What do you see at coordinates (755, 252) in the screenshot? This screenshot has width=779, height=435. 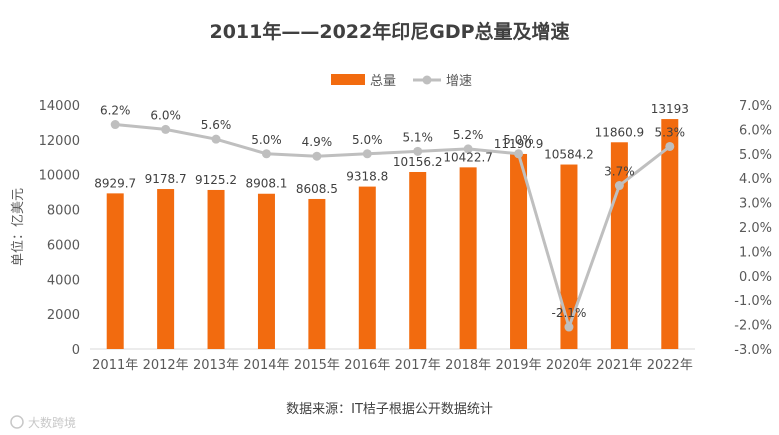 I see `y2-tick-label: 1.0%` at bounding box center [755, 252].